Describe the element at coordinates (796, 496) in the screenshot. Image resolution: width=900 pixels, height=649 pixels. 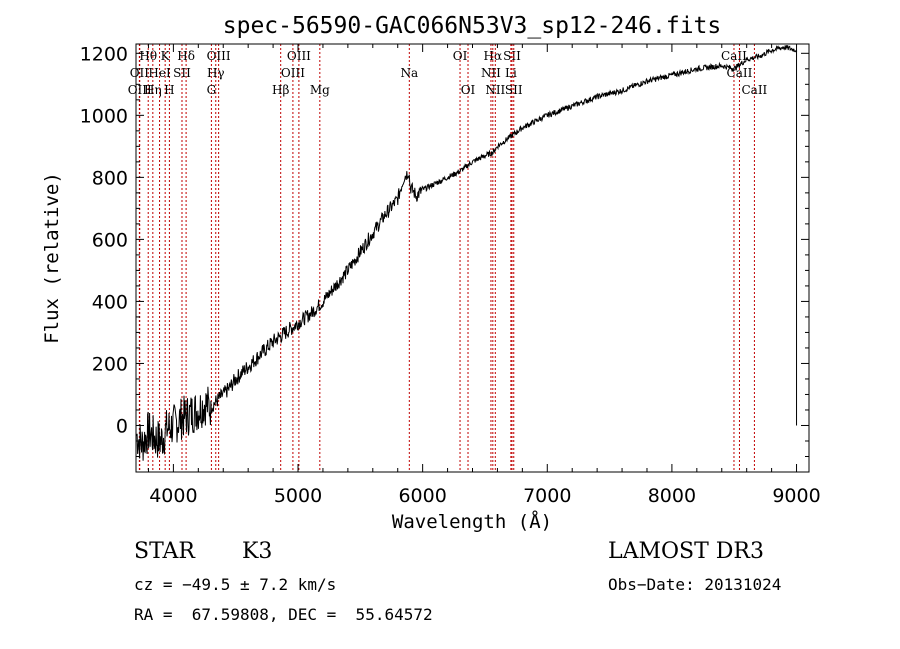
I see `x-tick-label-5: 9000` at that location.